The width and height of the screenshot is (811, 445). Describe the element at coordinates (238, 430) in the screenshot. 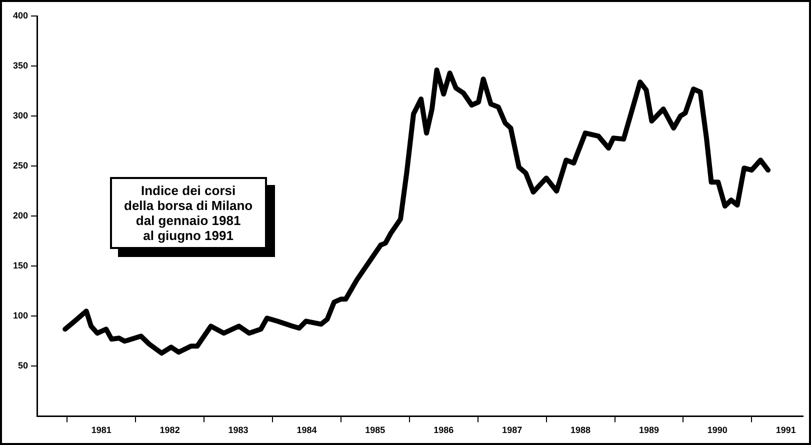

I see `x-tick-label: 1983` at that location.